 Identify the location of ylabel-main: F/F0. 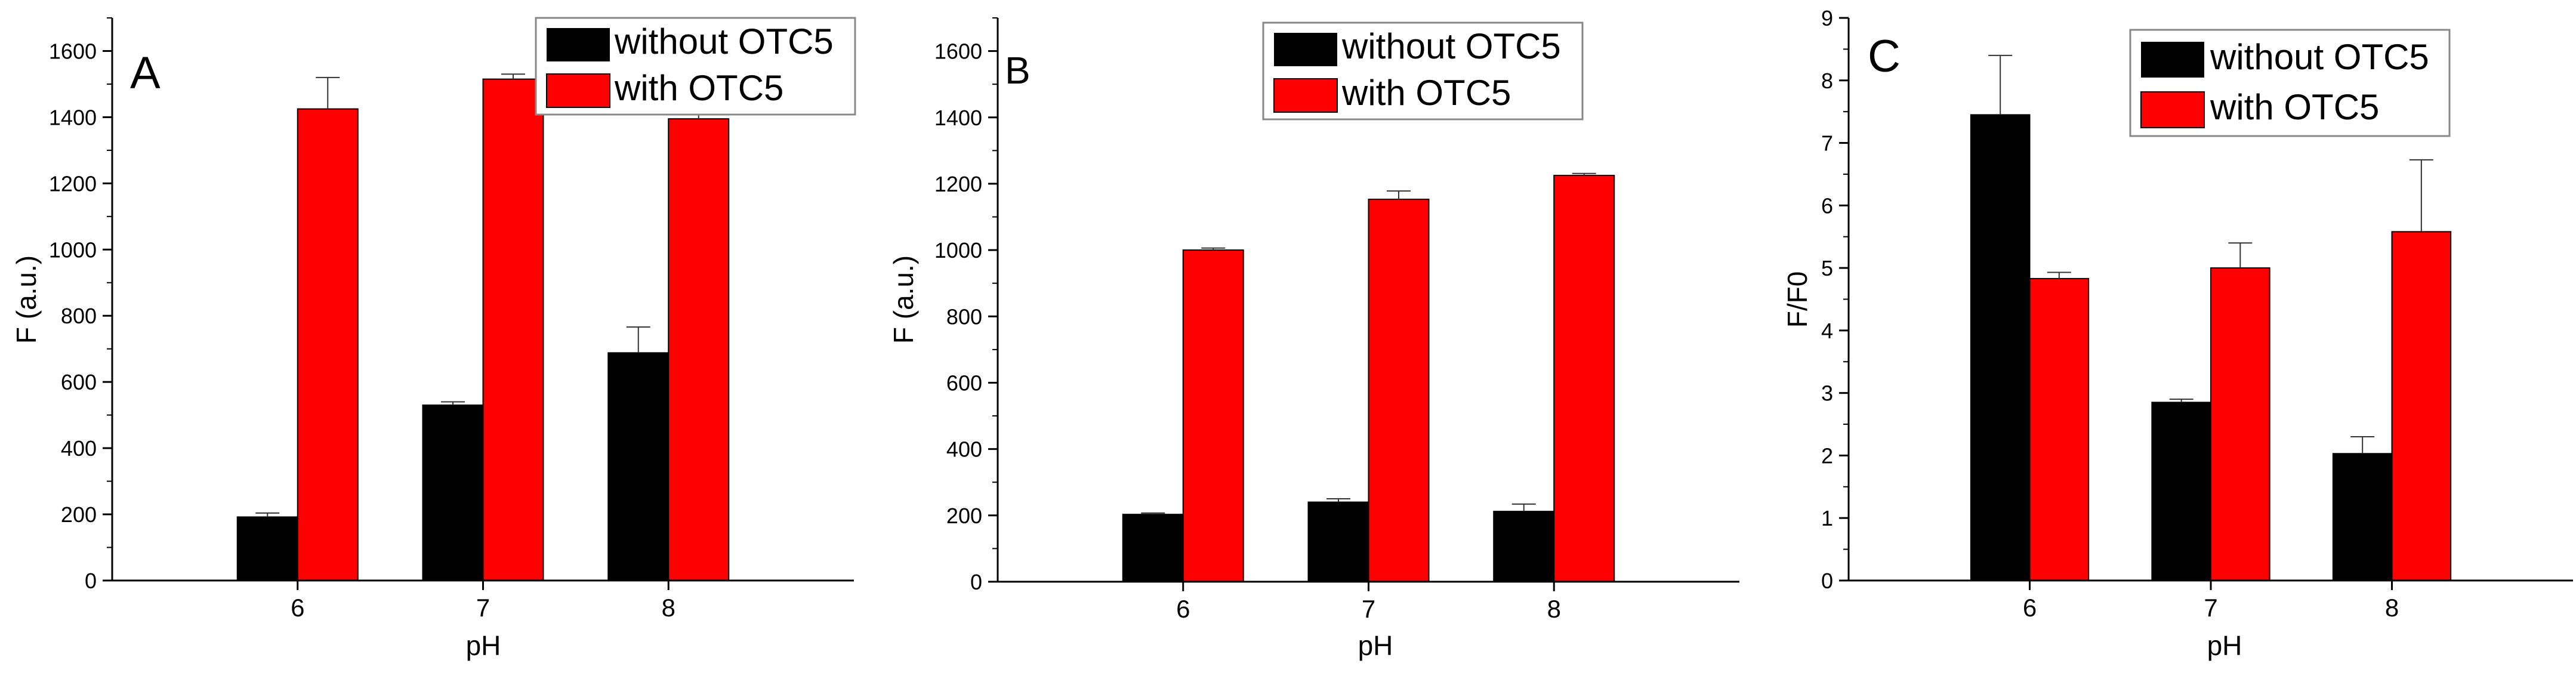
(1798, 299).